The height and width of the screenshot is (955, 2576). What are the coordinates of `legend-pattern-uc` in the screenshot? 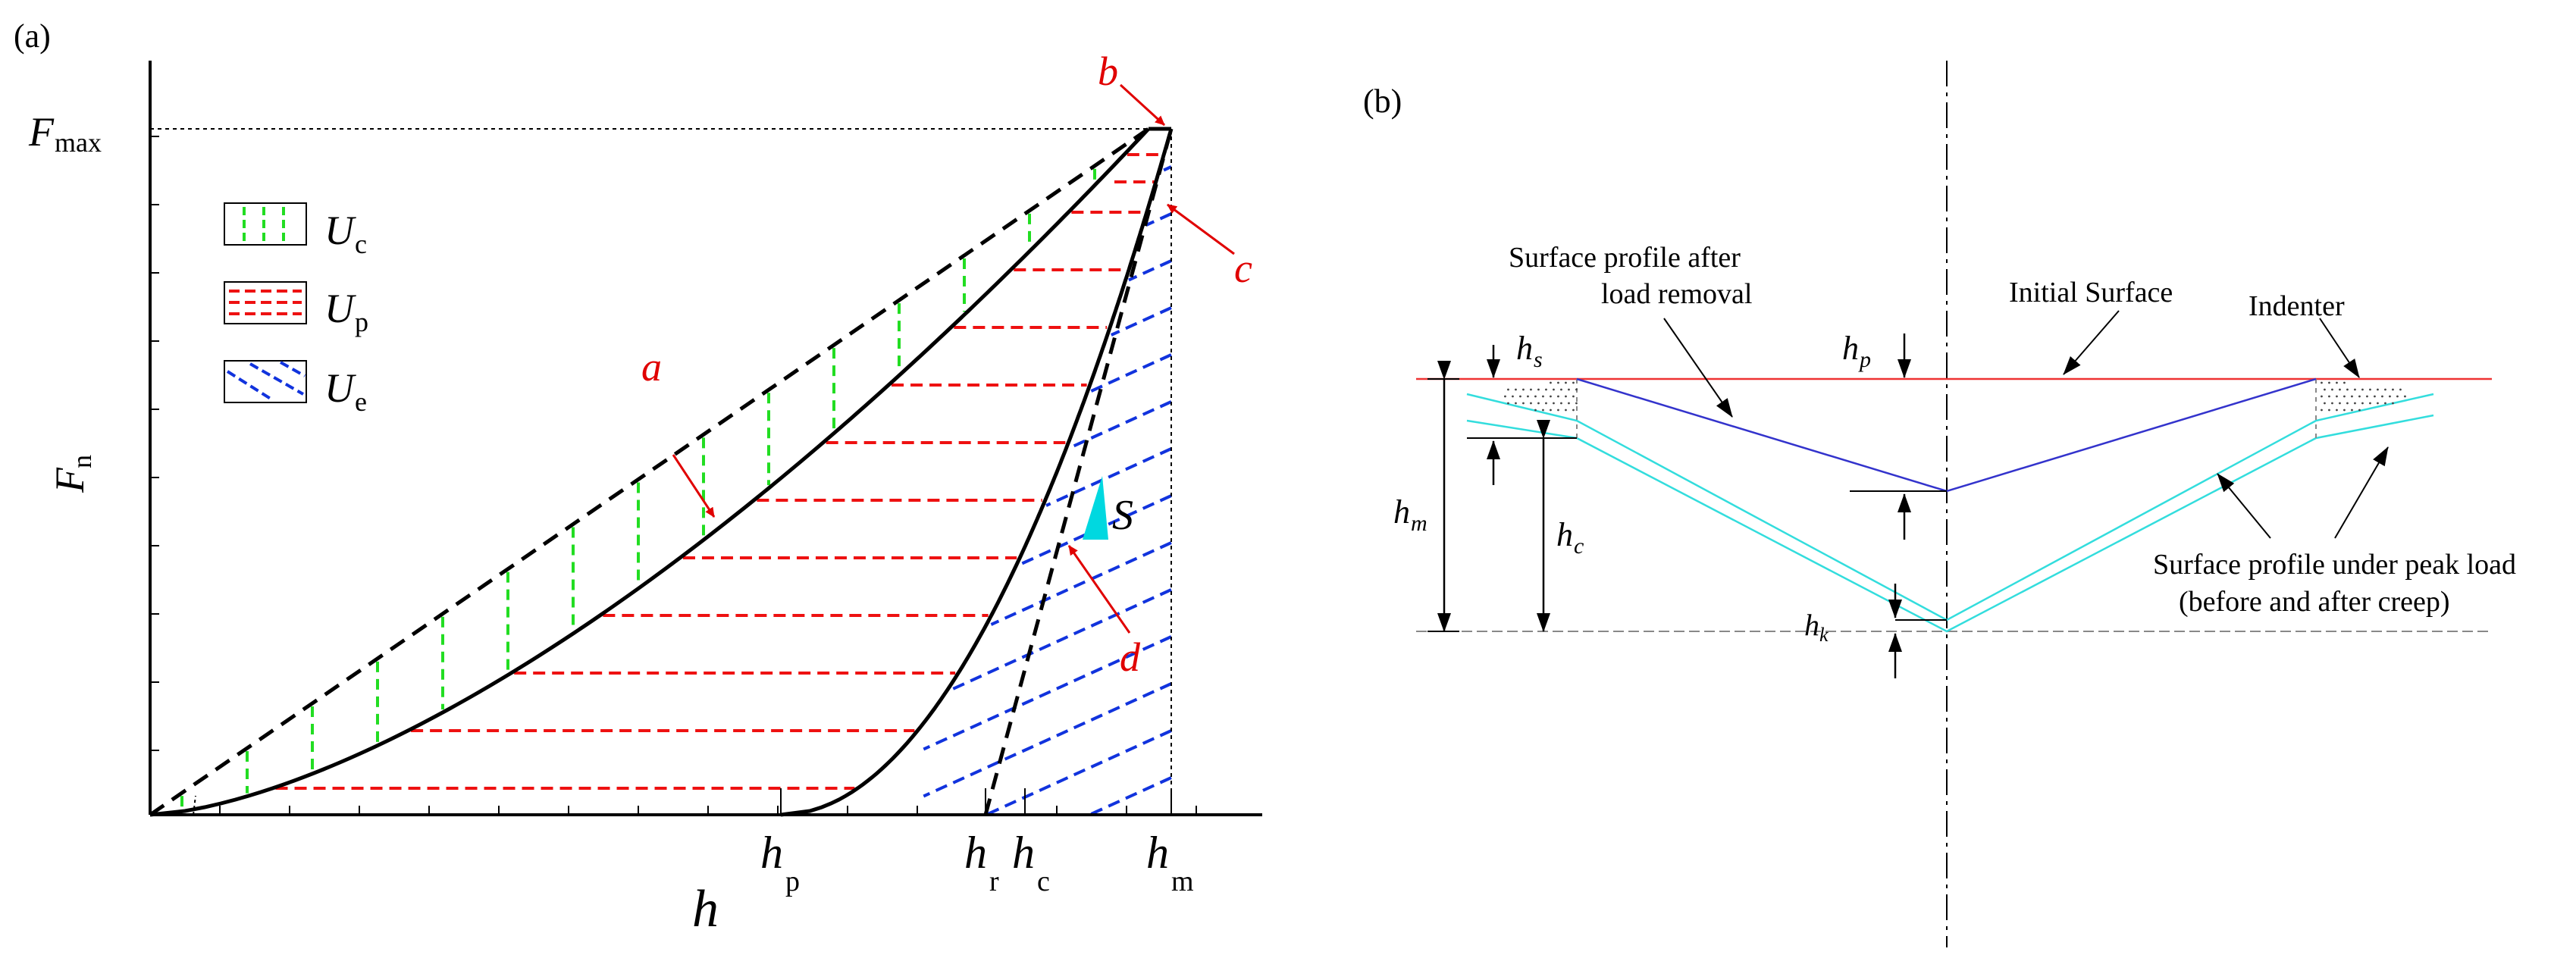 It's located at (264, 224).